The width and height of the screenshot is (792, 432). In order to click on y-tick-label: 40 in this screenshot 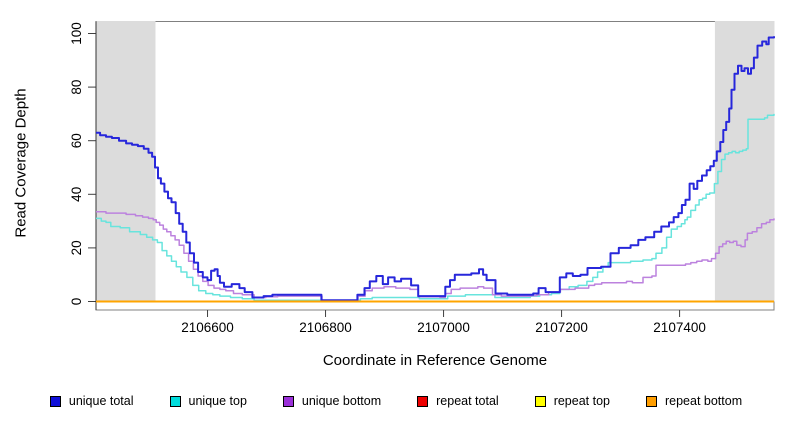, I will do `click(76, 194)`.